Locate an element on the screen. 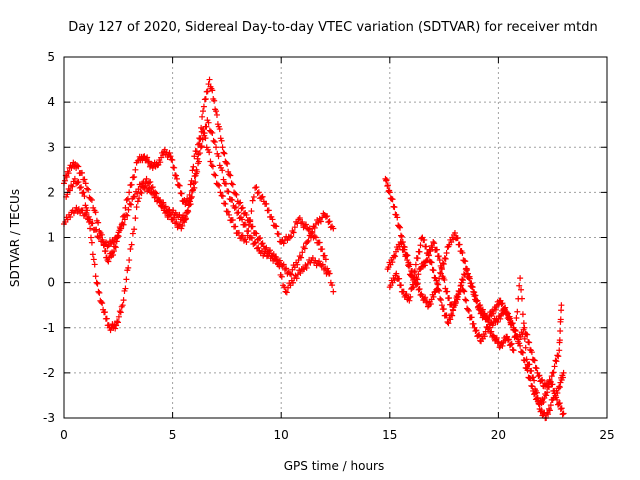 Image resolution: width=640 pixels, height=480 pixels. x-tick-label: 25 is located at coordinates (606, 435).